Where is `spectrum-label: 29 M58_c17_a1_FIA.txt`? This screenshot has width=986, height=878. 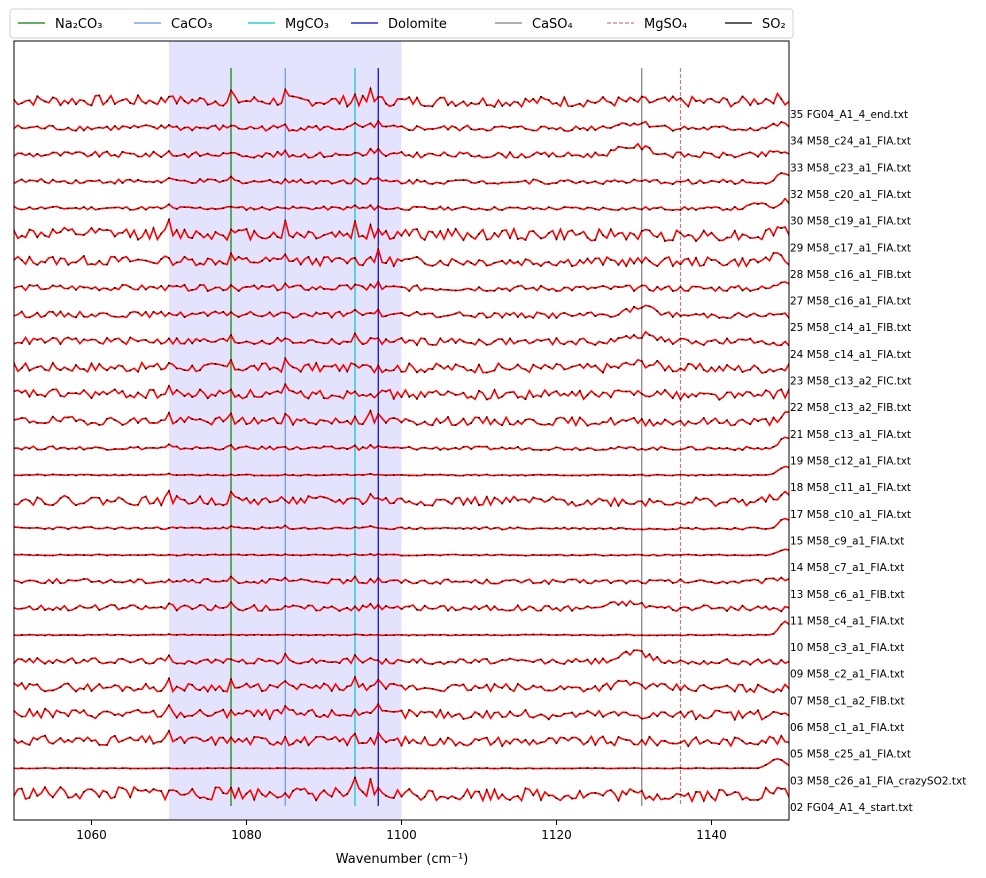 spectrum-label: 29 M58_c17_a1_FIA.txt is located at coordinates (850, 248).